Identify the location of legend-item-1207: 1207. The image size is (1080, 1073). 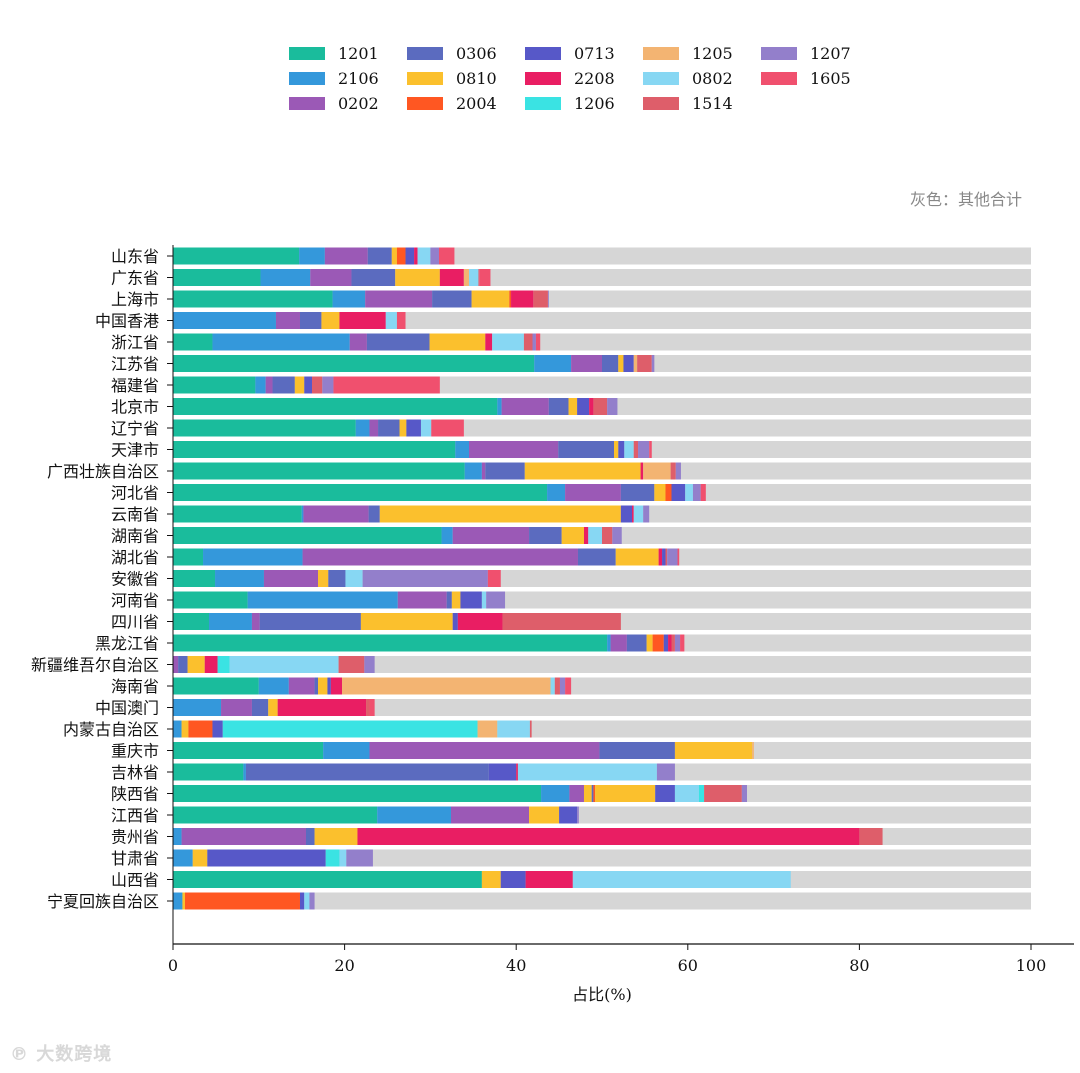
(806, 53).